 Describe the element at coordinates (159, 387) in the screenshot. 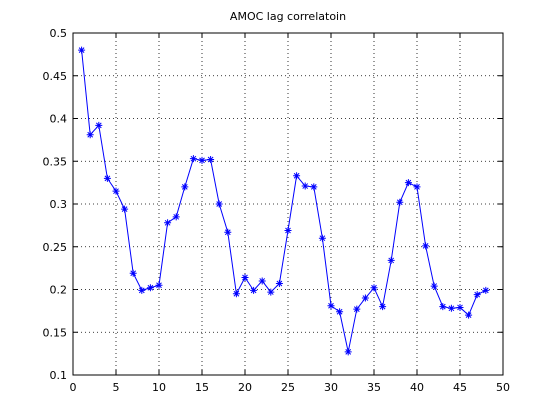

I see `x-tick-label: 10` at that location.